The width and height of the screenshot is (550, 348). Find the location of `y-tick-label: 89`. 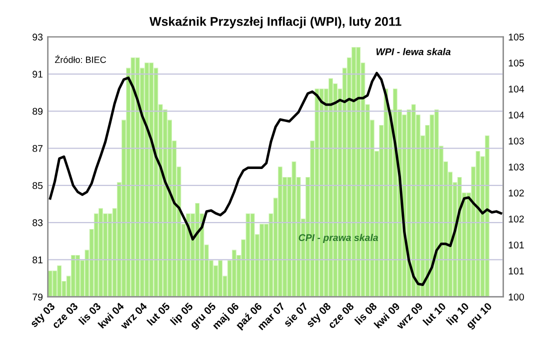

y-tick-label: 89 is located at coordinates (37, 111).